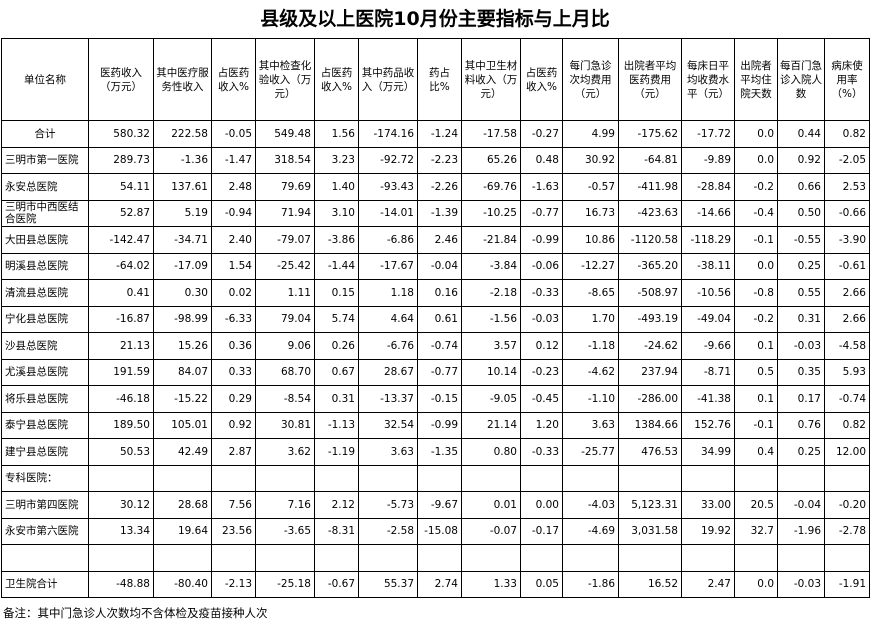 This screenshot has width=870, height=632. Describe the element at coordinates (650, 346) in the screenshot. I see `cell: -24.62` at that location.